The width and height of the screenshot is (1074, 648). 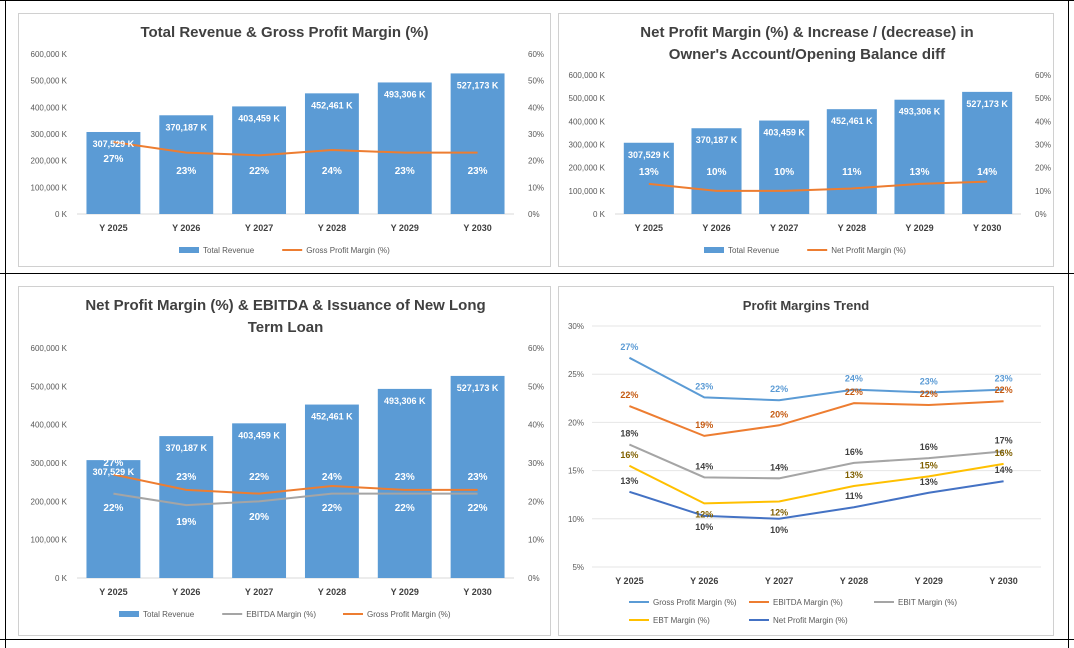 What do you see at coordinates (259, 171) in the screenshot?
I see `line-value-label: 22%` at bounding box center [259, 171].